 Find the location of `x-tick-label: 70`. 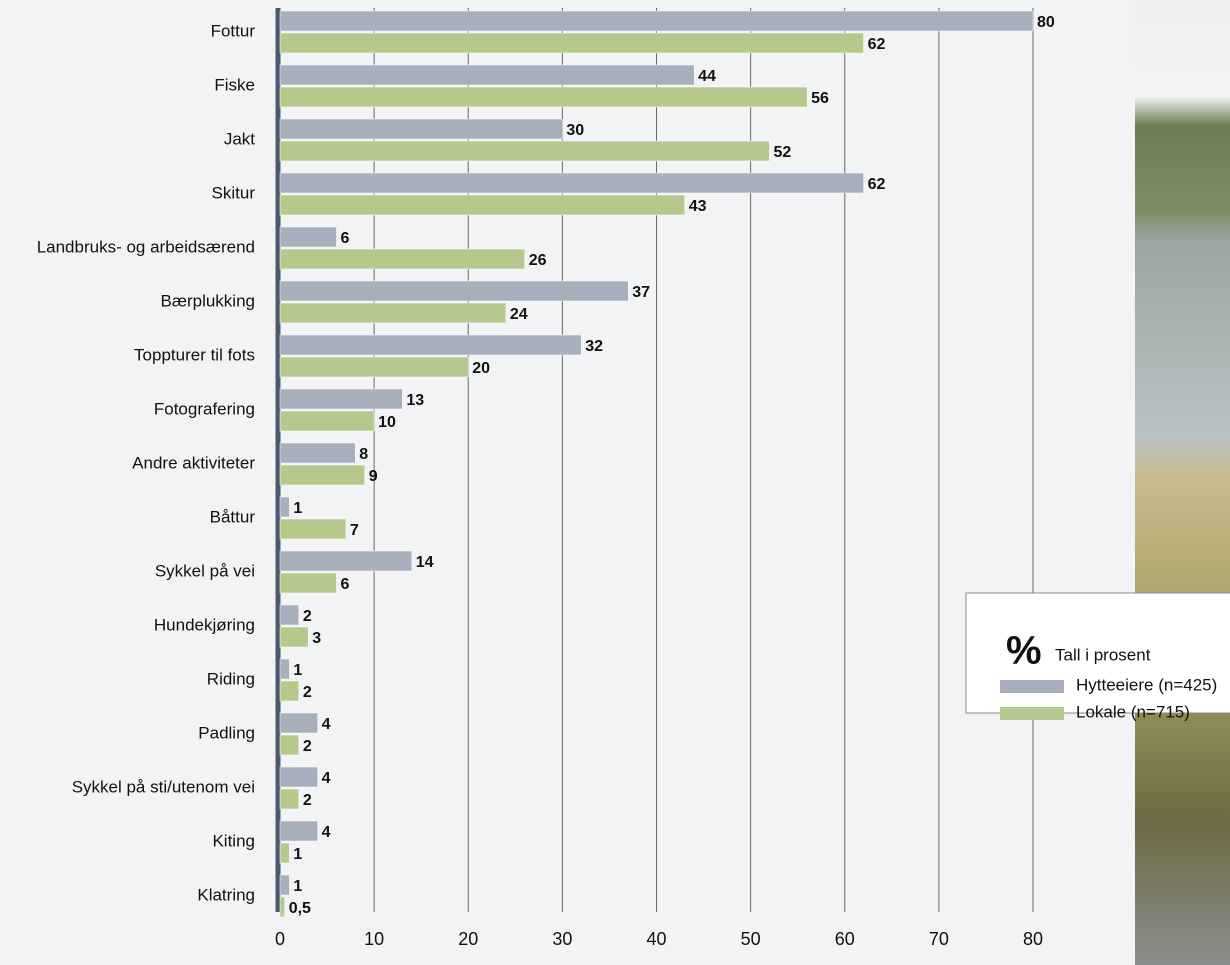

x-tick-label: 70 is located at coordinates (939, 939).